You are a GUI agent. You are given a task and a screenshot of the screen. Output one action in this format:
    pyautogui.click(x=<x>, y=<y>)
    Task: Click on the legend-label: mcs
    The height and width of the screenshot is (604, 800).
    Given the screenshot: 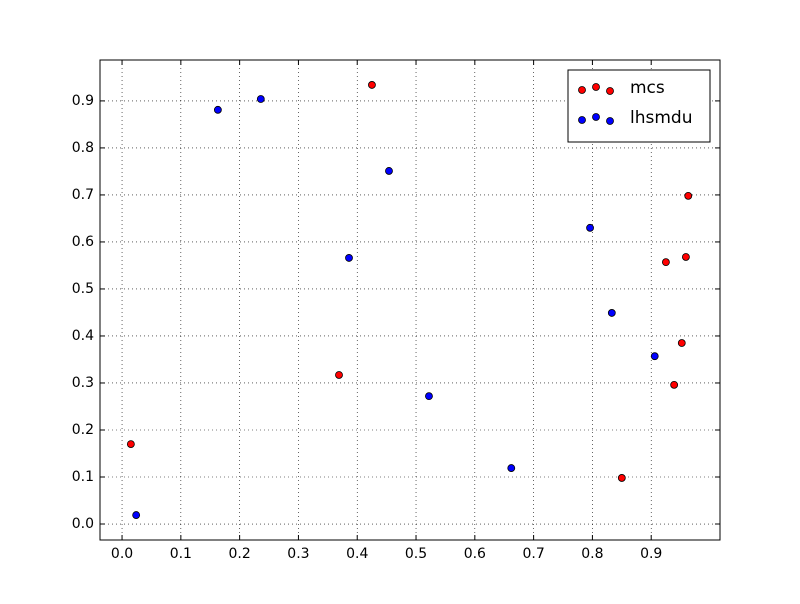 What is the action you would take?
    pyautogui.click(x=647, y=88)
    